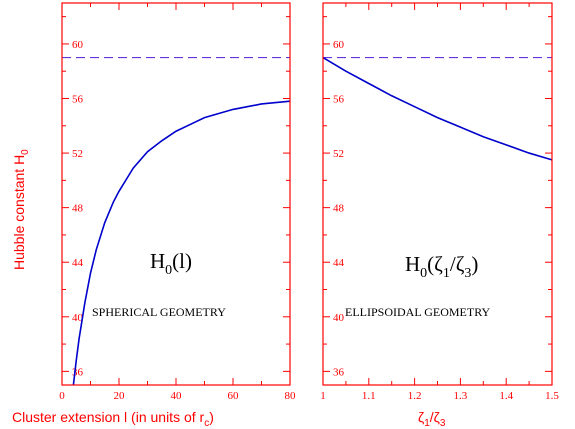 This screenshot has height=429, width=575. What do you see at coordinates (369, 396) in the screenshot?
I see `right-x-tick-label: 1.1` at bounding box center [369, 396].